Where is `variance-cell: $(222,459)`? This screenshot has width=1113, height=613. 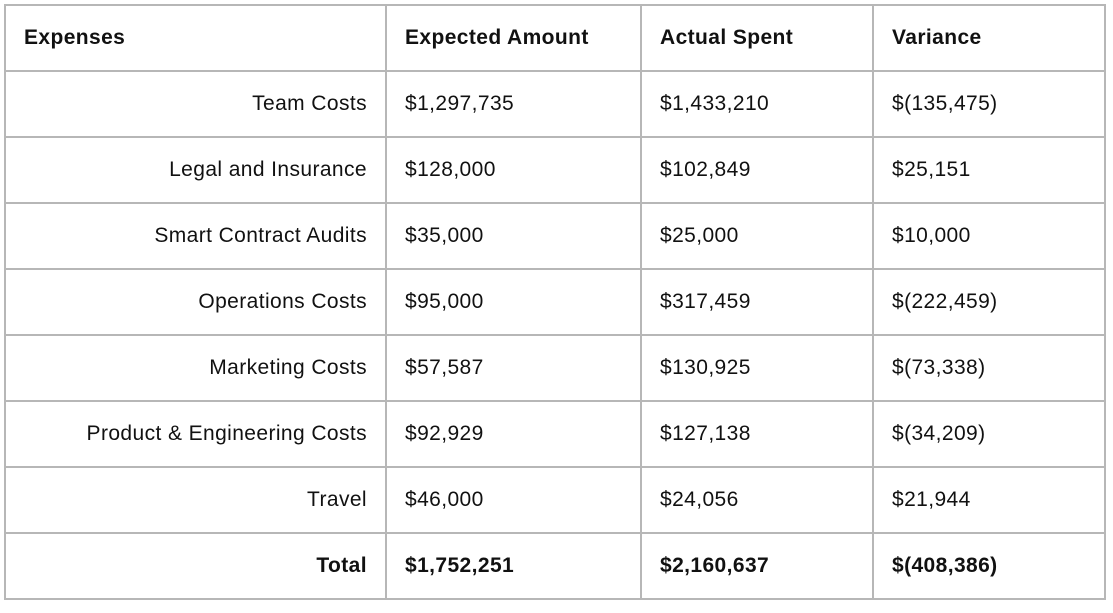 variance-cell: $(222,459) is located at coordinates (989, 302).